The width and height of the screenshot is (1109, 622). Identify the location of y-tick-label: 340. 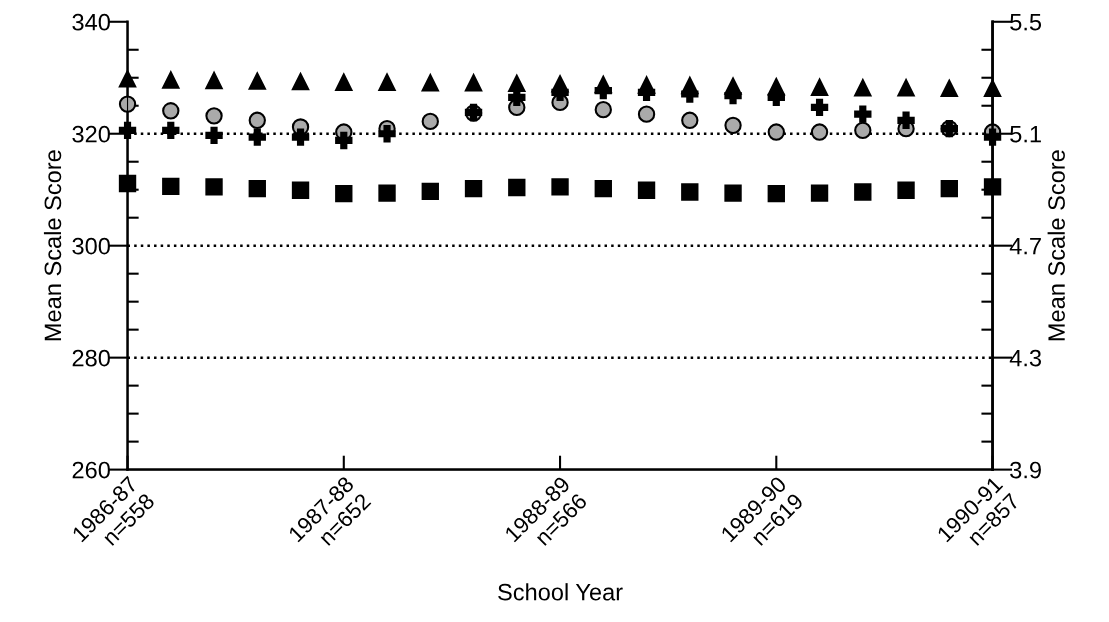
(91, 22).